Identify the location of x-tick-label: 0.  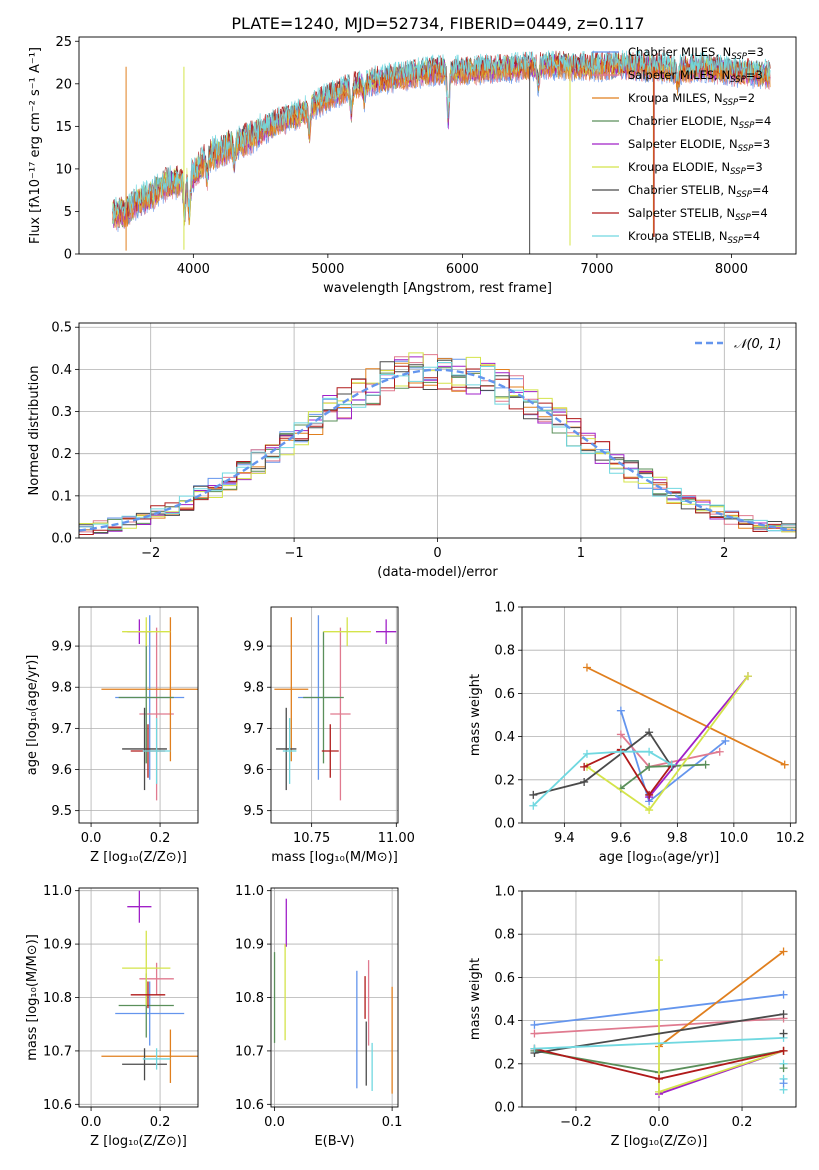
(437, 553).